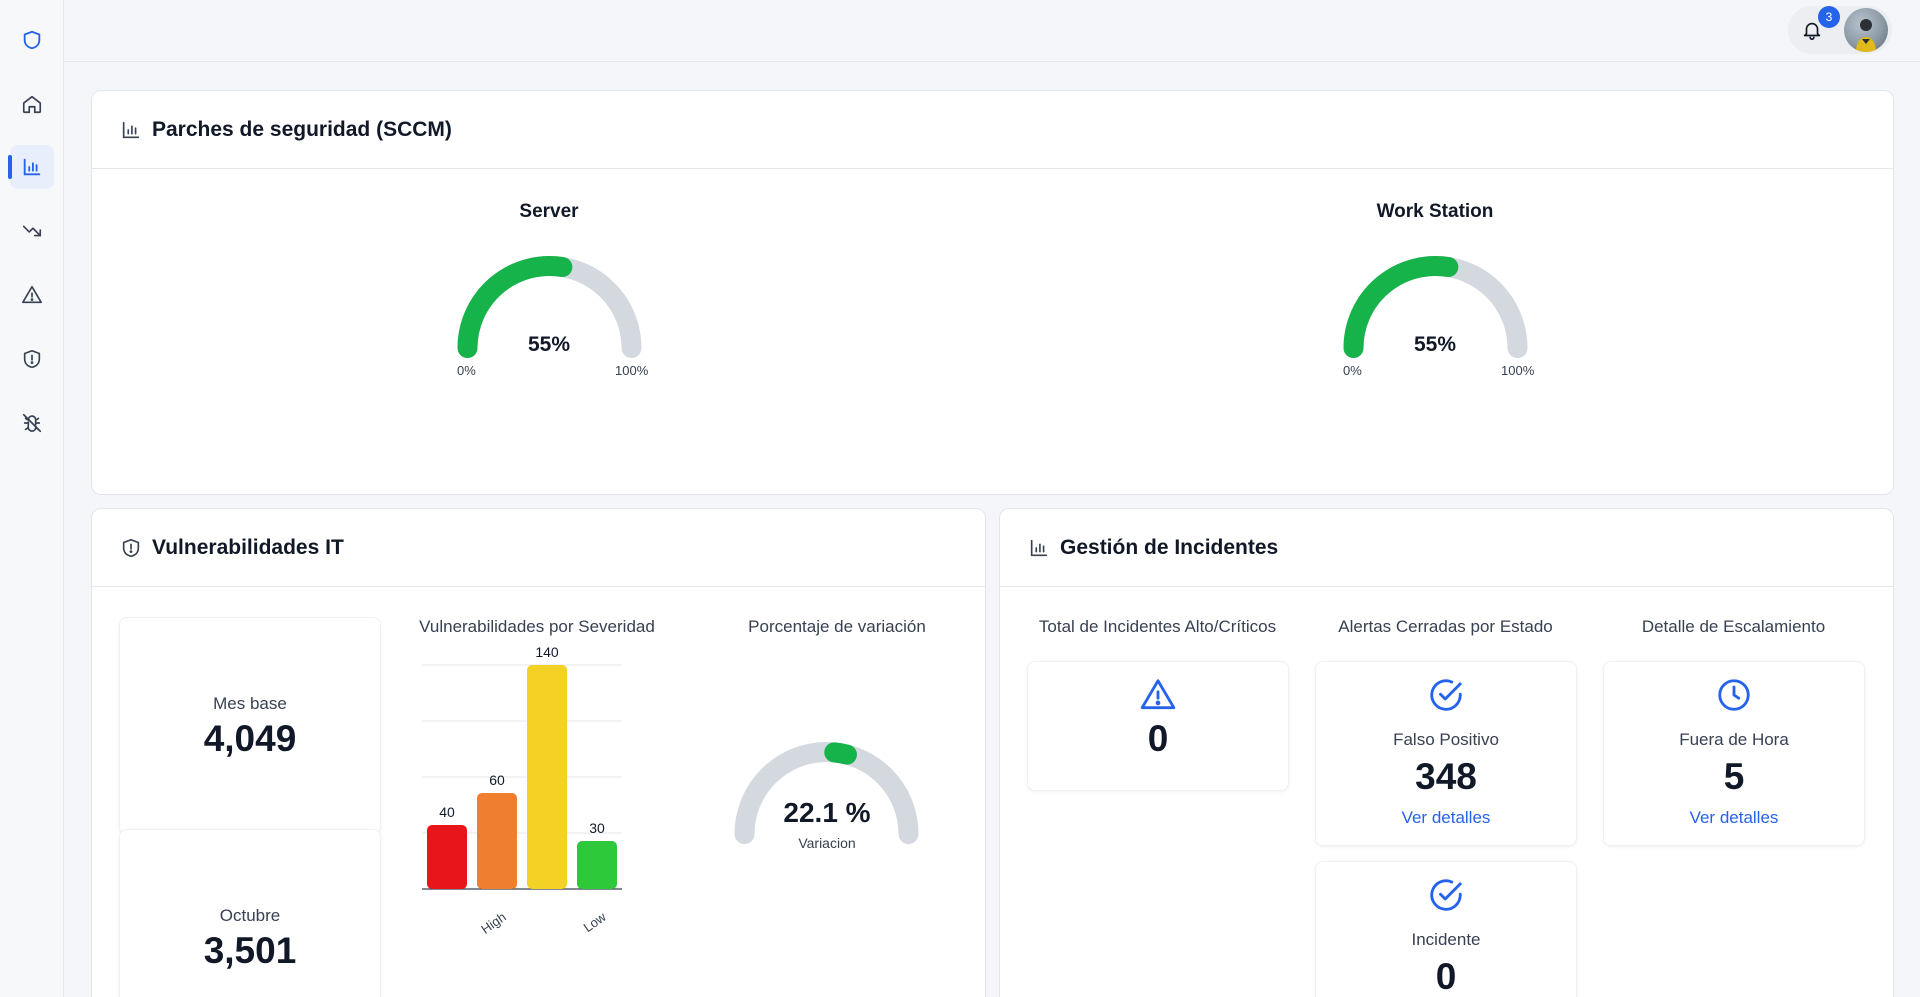  What do you see at coordinates (1446, 548) in the screenshot?
I see `incidents-header: Gestión de Incidentes` at bounding box center [1446, 548].